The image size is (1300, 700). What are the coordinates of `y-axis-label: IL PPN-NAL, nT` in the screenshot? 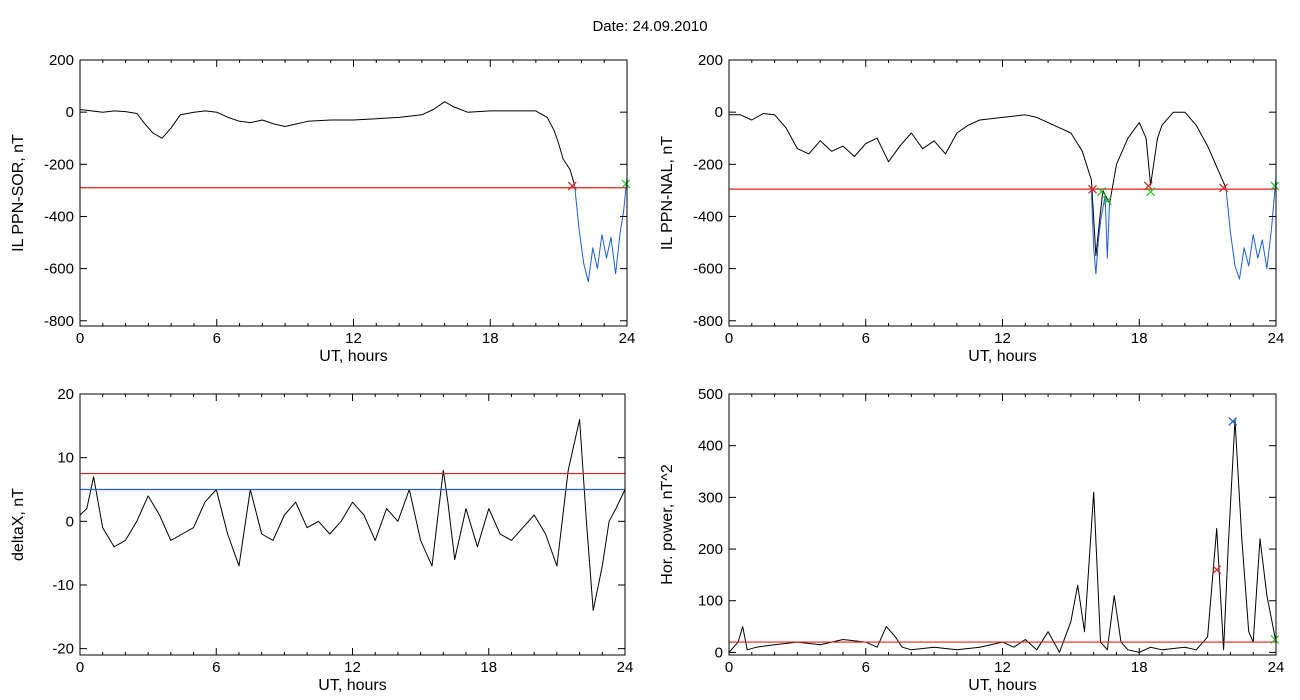 It's located at (667, 193).